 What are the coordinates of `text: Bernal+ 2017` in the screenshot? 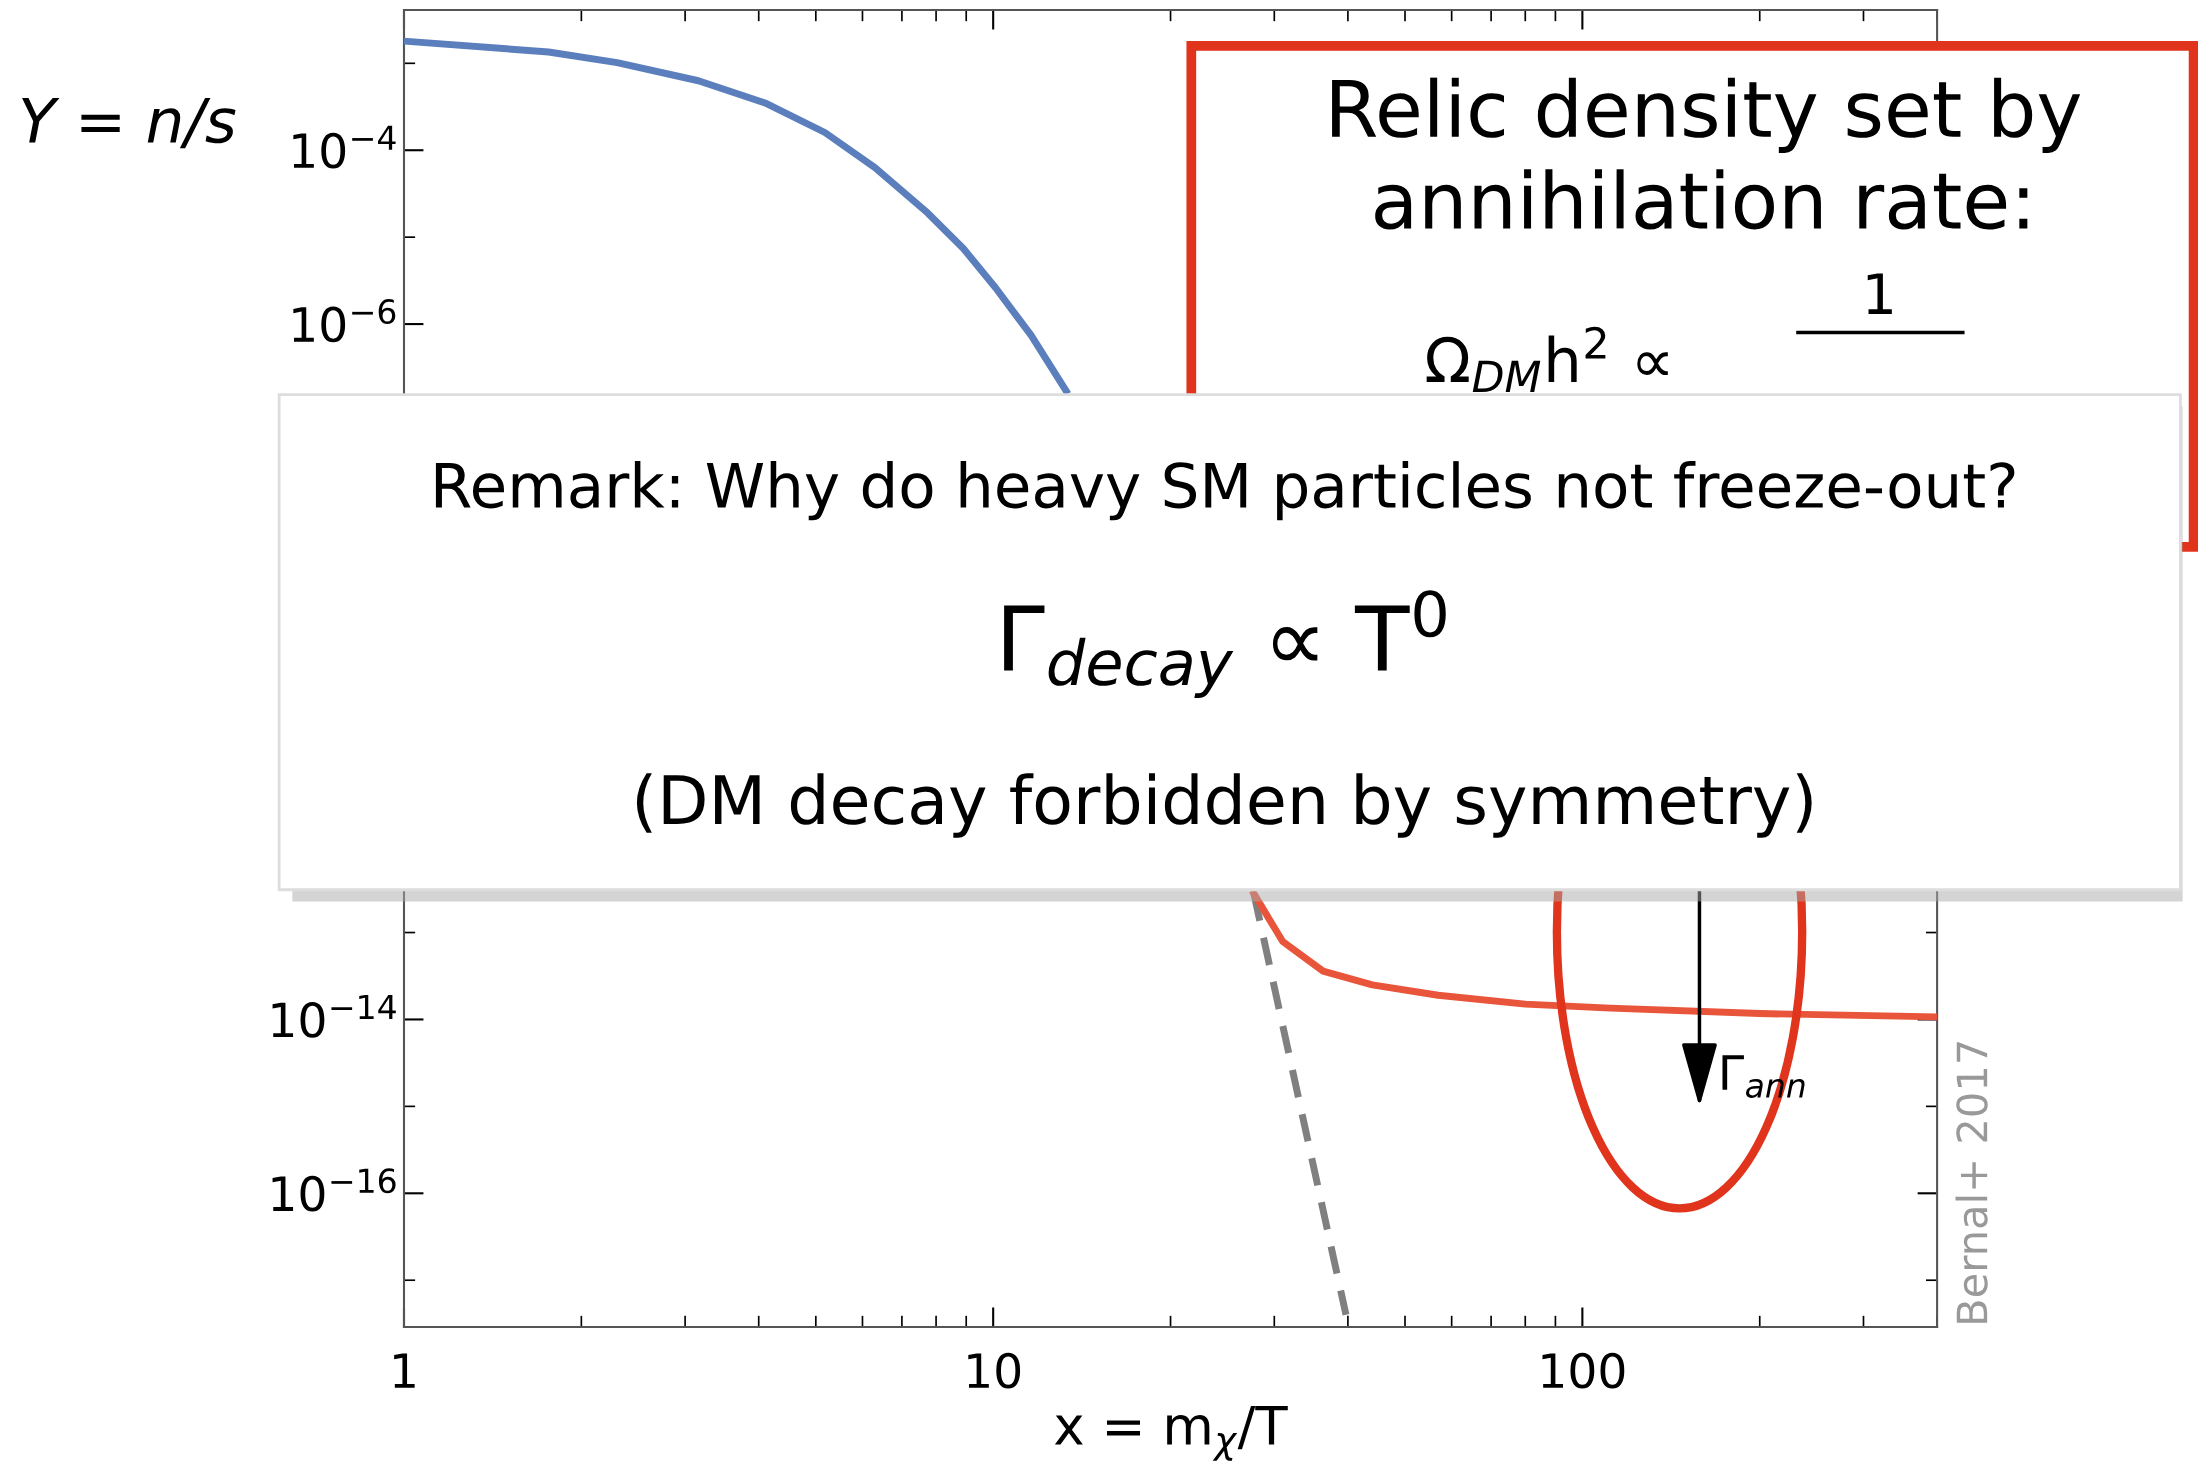 It's located at (1971, 1182).